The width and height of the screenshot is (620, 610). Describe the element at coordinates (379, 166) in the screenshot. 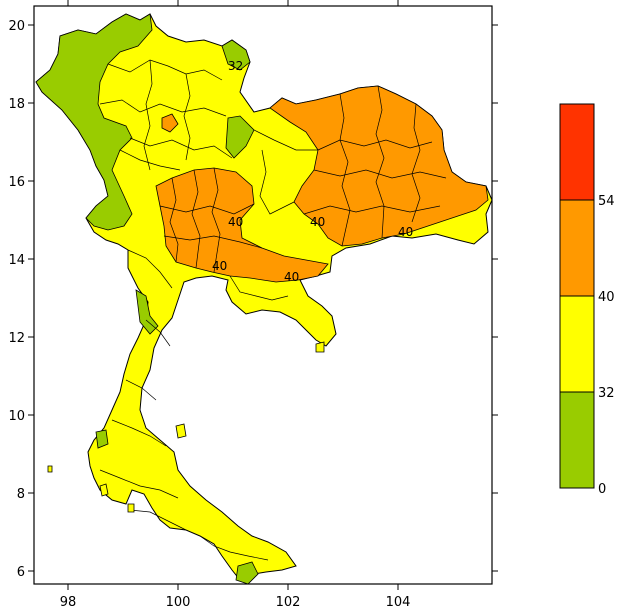

I see `orange-region-northeast` at that location.